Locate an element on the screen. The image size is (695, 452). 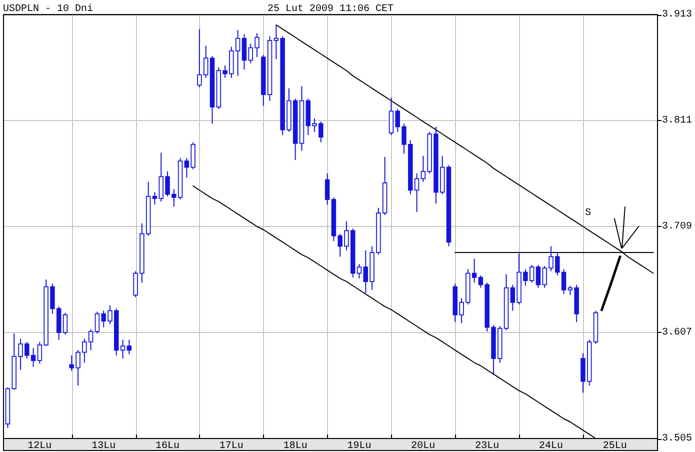
x-tick-label: 20Lu is located at coordinates (423, 446).